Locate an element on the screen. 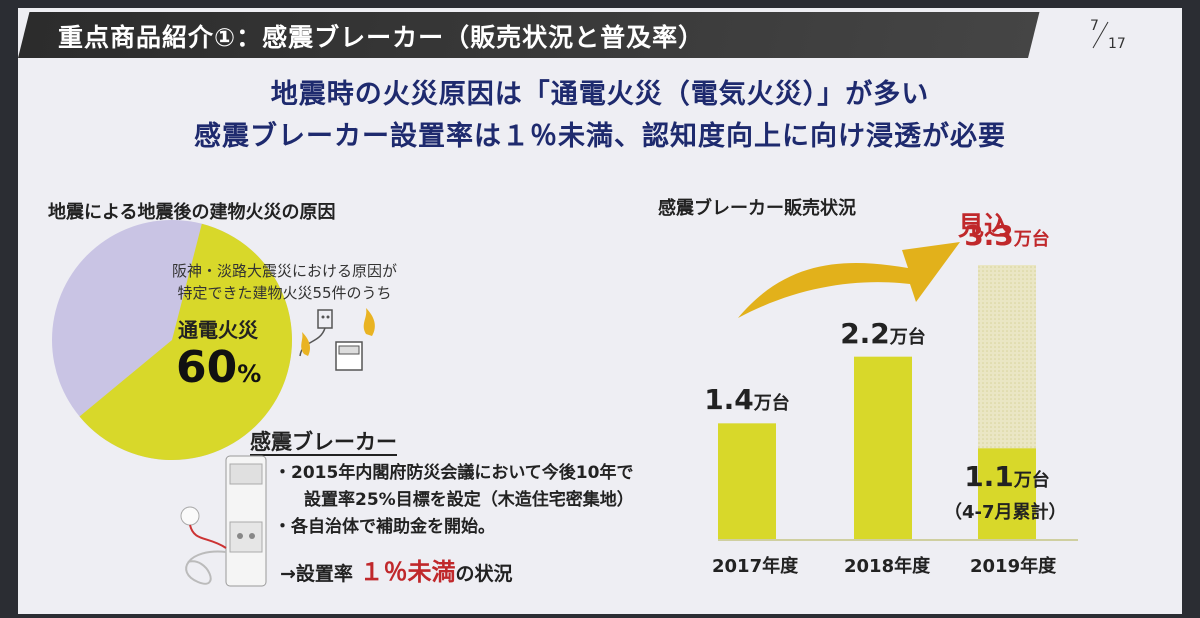  result-prefix: →設置率 is located at coordinates (316, 574).